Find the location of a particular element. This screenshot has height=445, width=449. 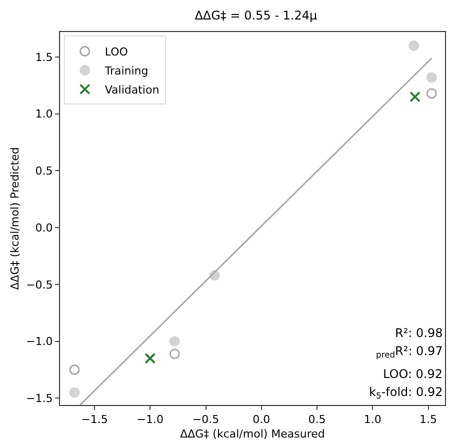

annotation: LOO: 0.92 is located at coordinates (413, 374).